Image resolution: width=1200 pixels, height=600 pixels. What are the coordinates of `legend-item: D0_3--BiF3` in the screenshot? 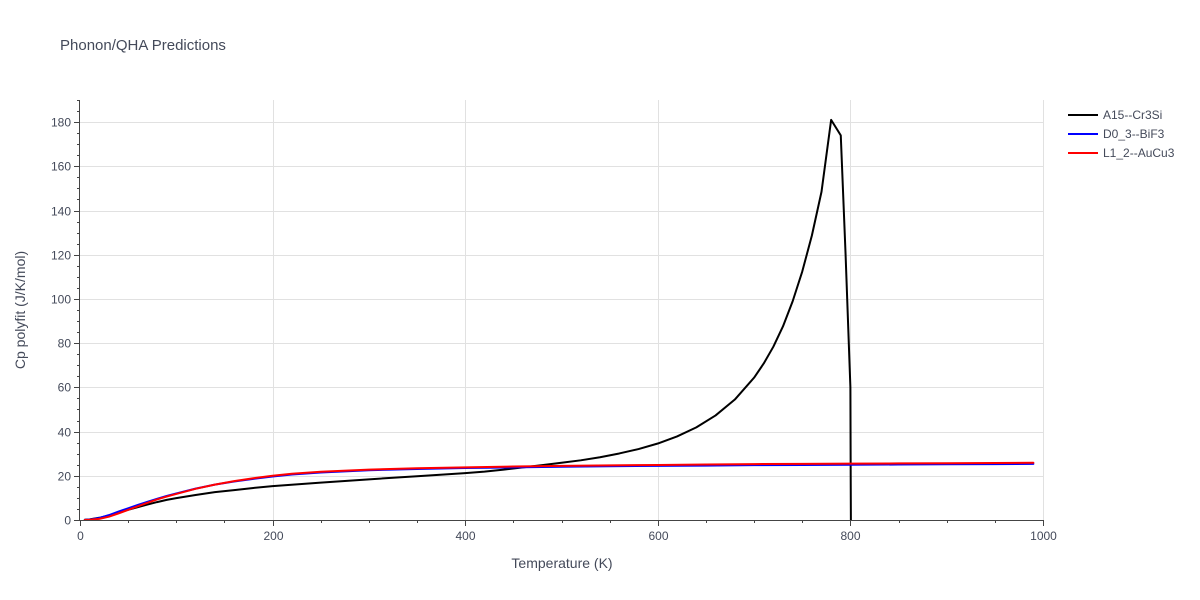 It's located at (1116, 134).